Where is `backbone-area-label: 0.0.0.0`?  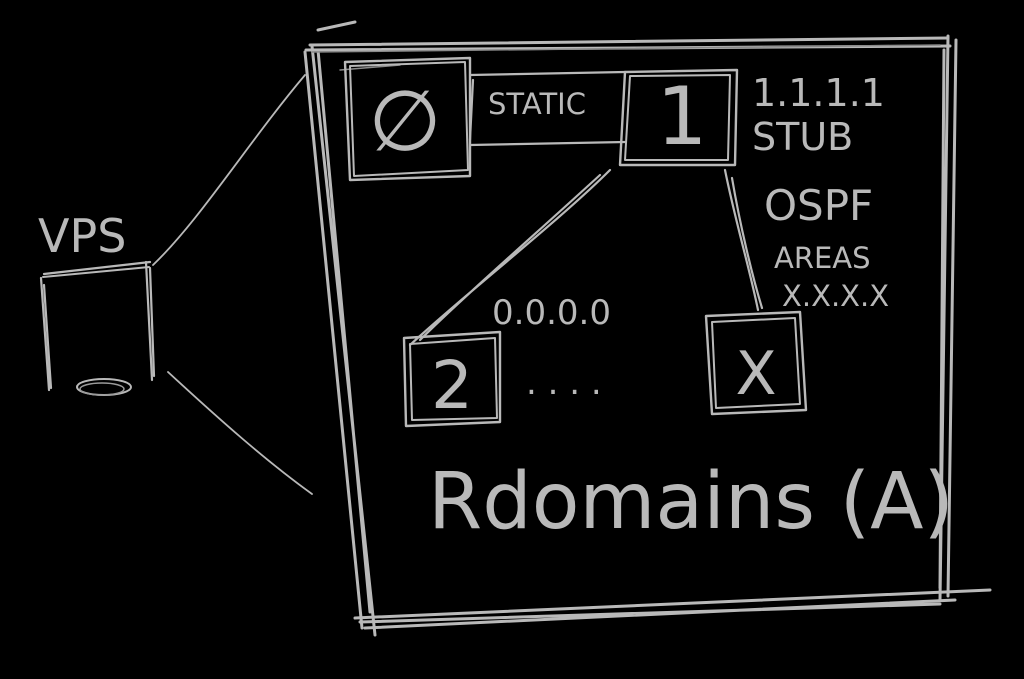
backbone-area-label: 0.0.0.0 is located at coordinates (551, 313).